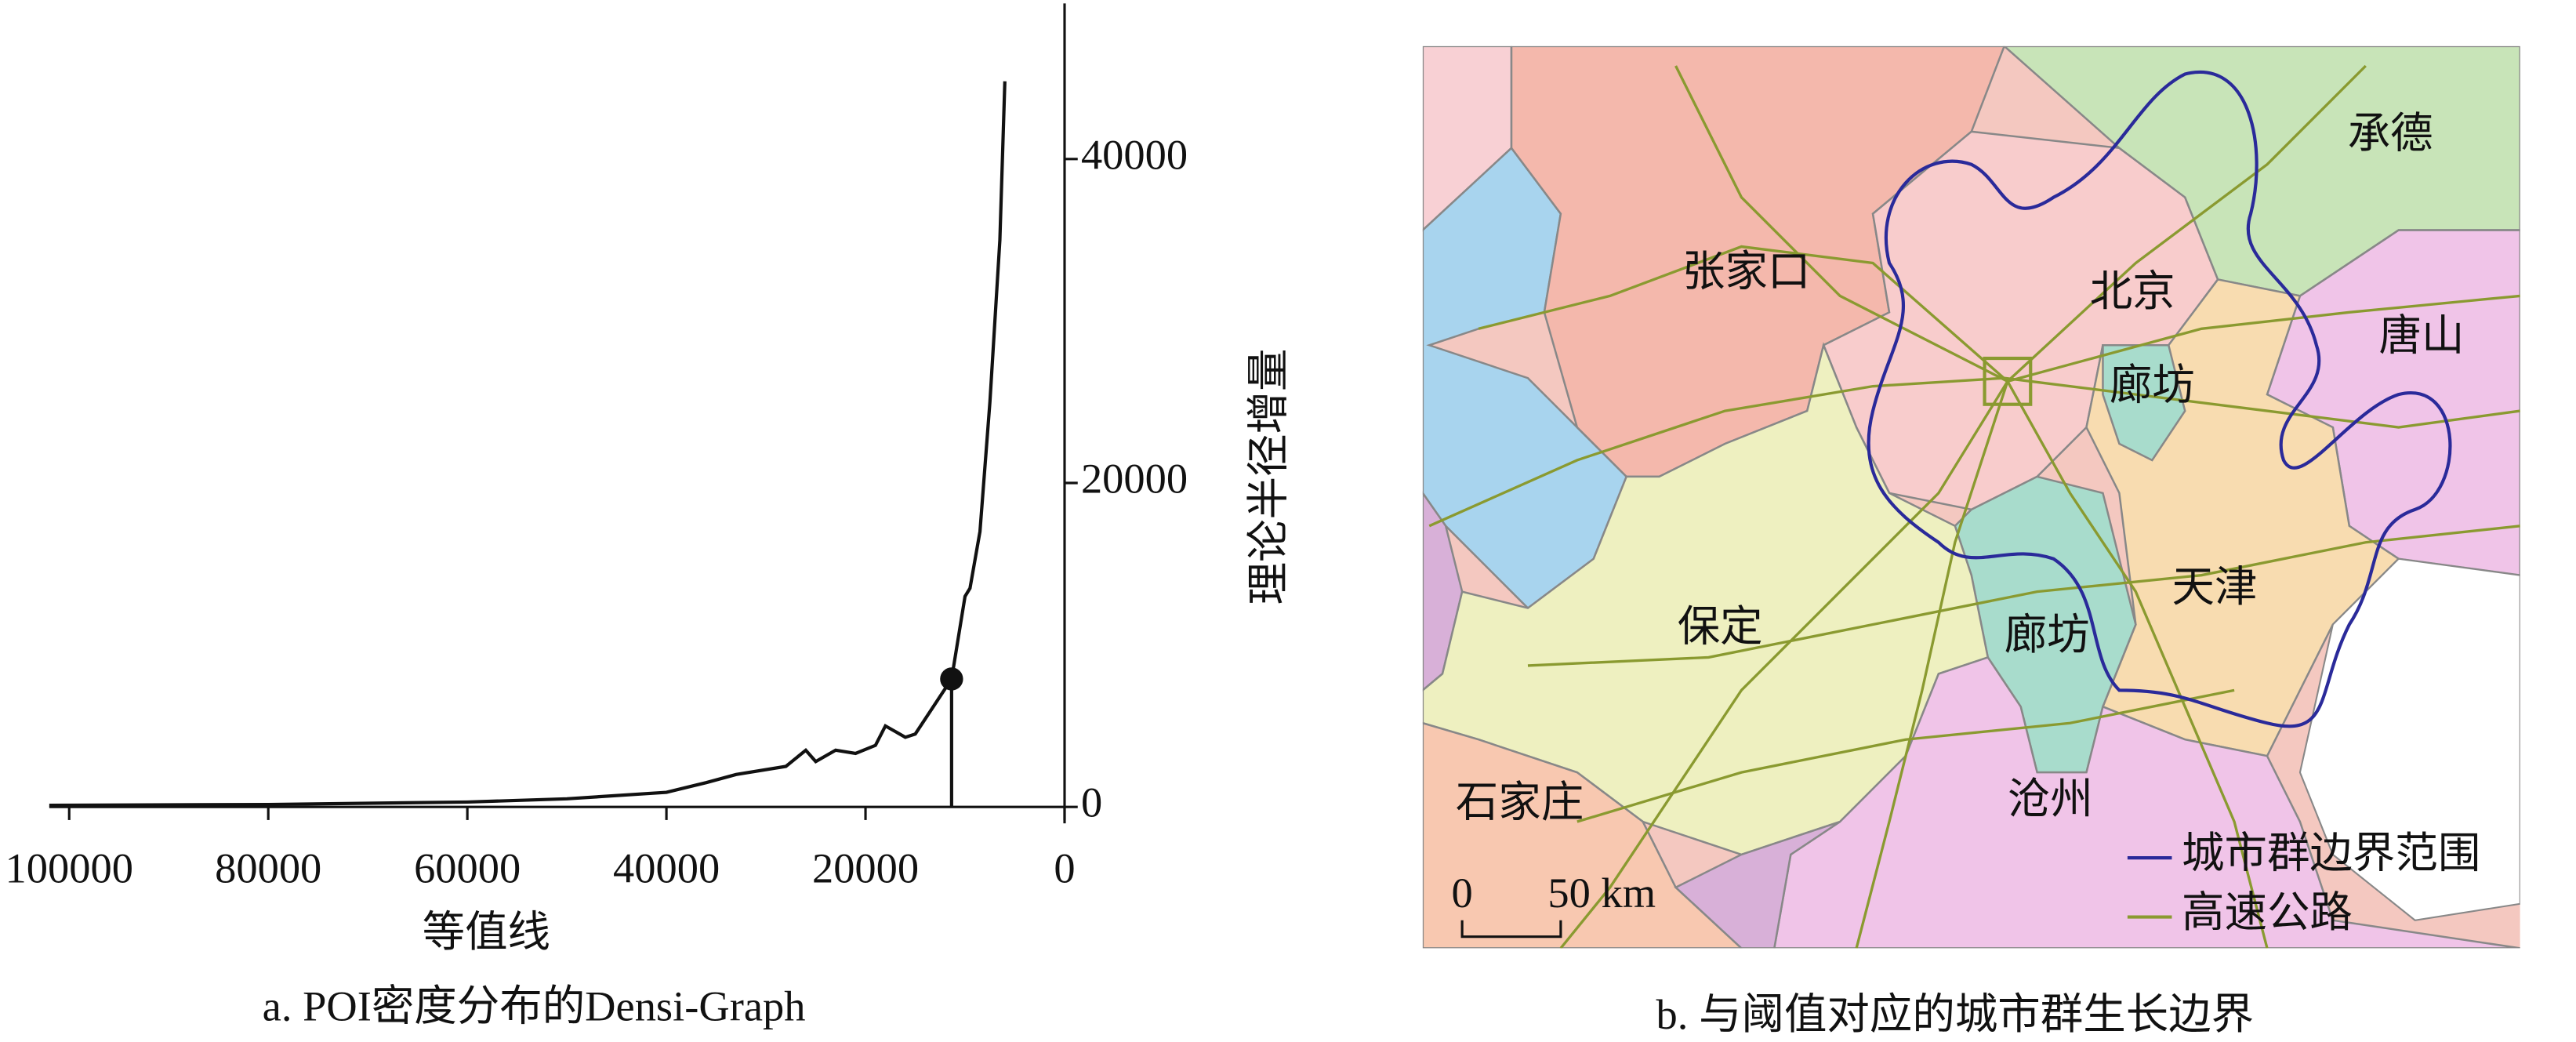  What do you see at coordinates (1602, 893) in the screenshot?
I see `scale-label: 50 km` at bounding box center [1602, 893].